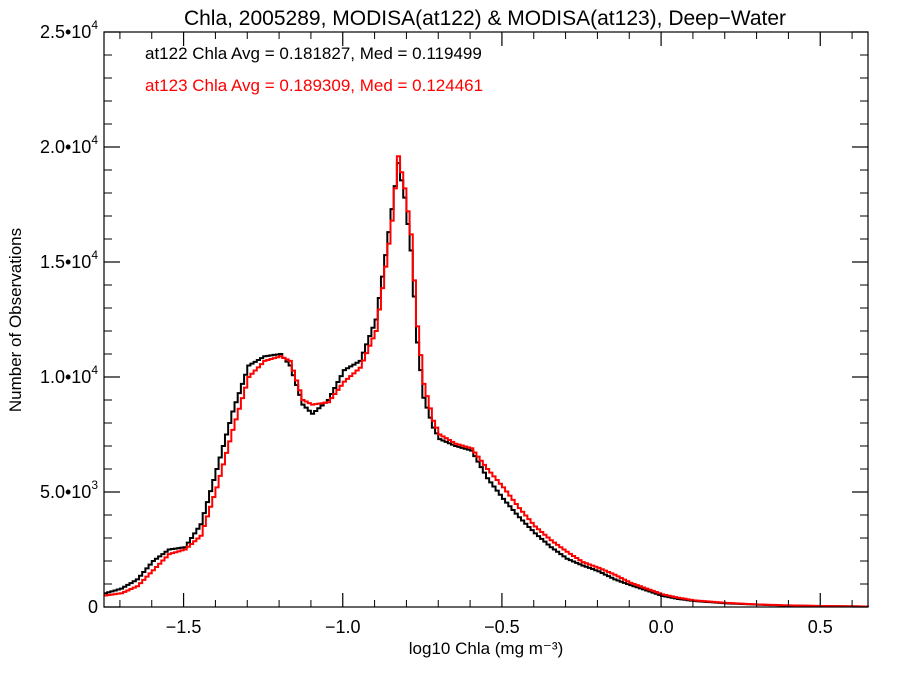 Image resolution: width=900 pixels, height=675 pixels. Describe the element at coordinates (69, 145) in the screenshot. I see `y-tick-label-4: 2.0•104` at that location.